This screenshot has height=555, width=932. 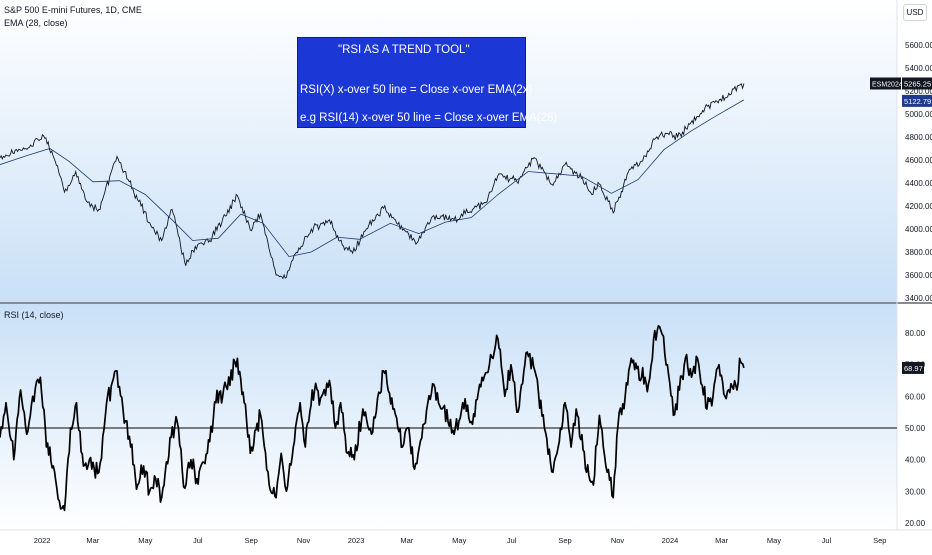 I want to click on currency-button: USD, so click(x=915, y=12).